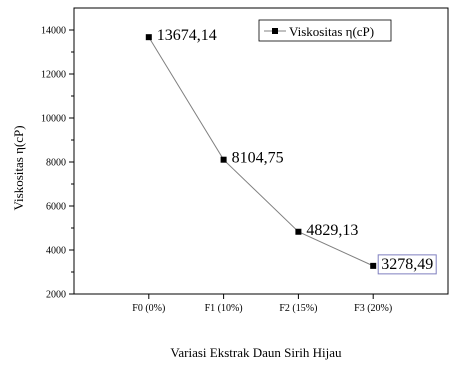 Image resolution: width=468 pixels, height=367 pixels. I want to click on legend-marker-swatch, so click(275, 31).